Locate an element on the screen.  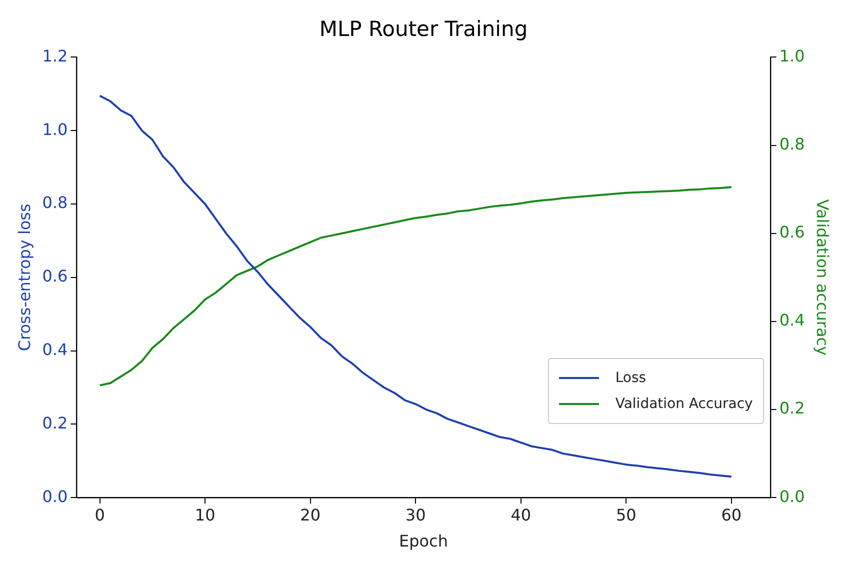
x-tick-label: 50 is located at coordinates (626, 514).